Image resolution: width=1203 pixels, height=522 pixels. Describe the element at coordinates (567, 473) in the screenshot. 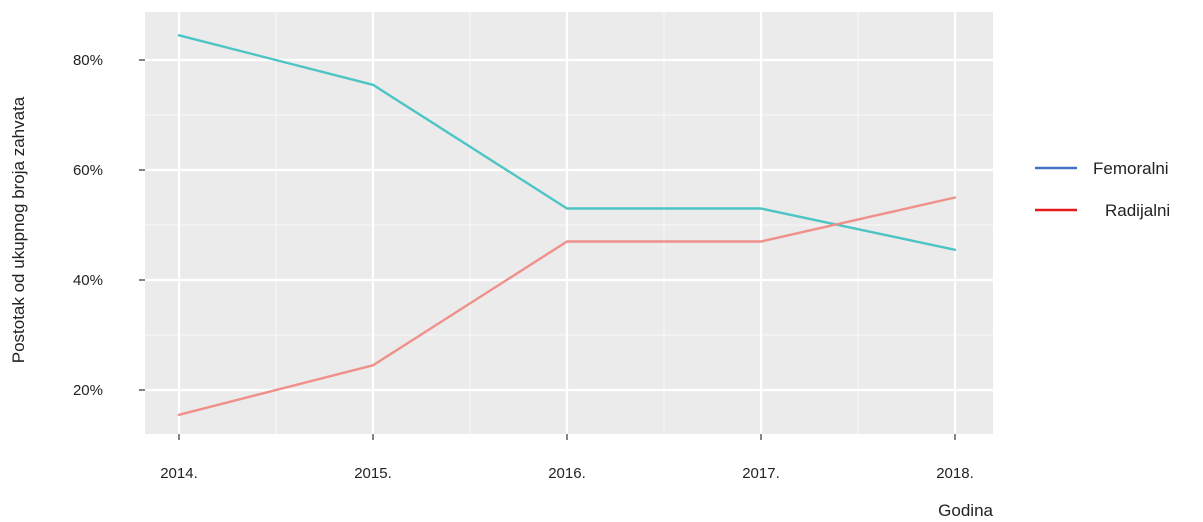

I see `x-tick-label: 2016.` at that location.